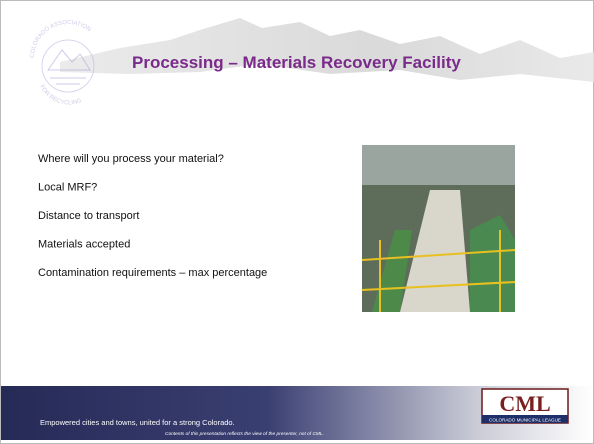 The height and width of the screenshot is (444, 594). I want to click on slide-title: Processing – Materials Recovery Facility, so click(296, 62).